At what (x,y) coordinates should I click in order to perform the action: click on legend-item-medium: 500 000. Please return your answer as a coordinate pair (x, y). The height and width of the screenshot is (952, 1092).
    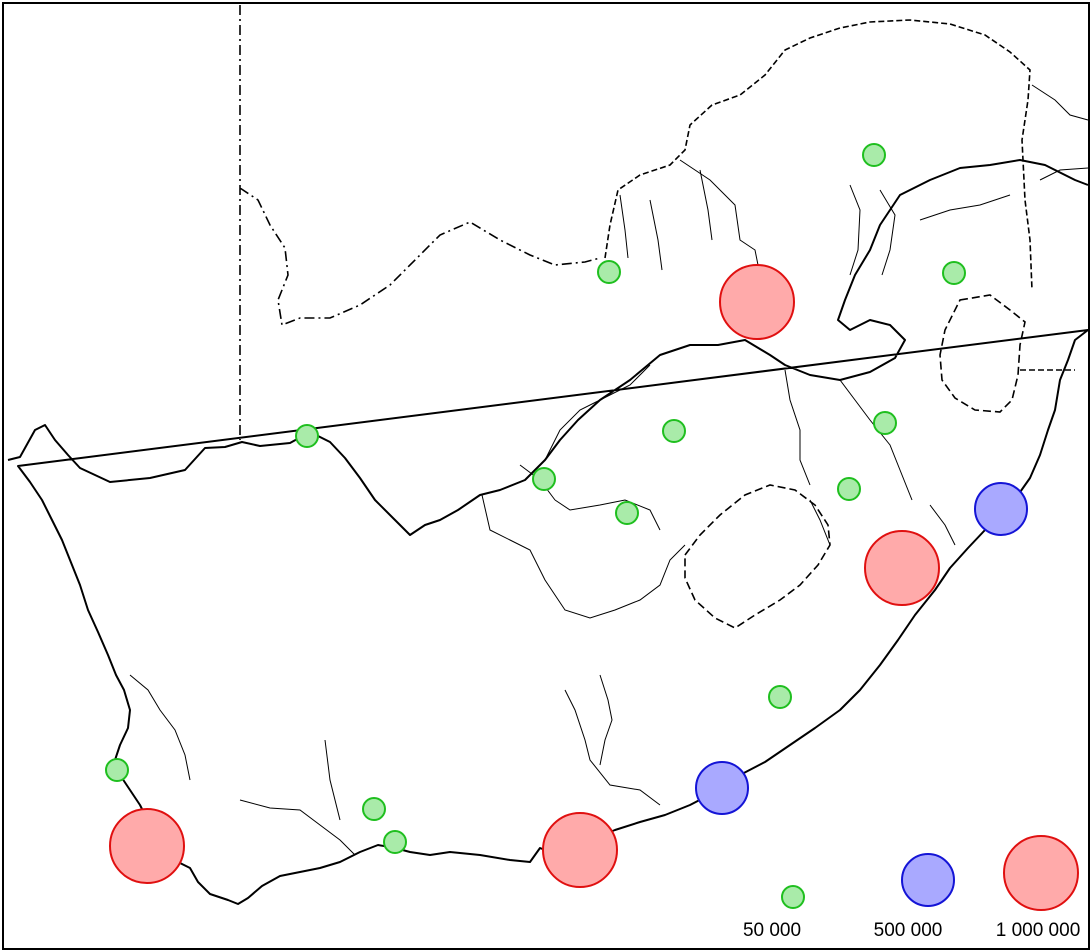
    Looking at the image, I should click on (914, 897).